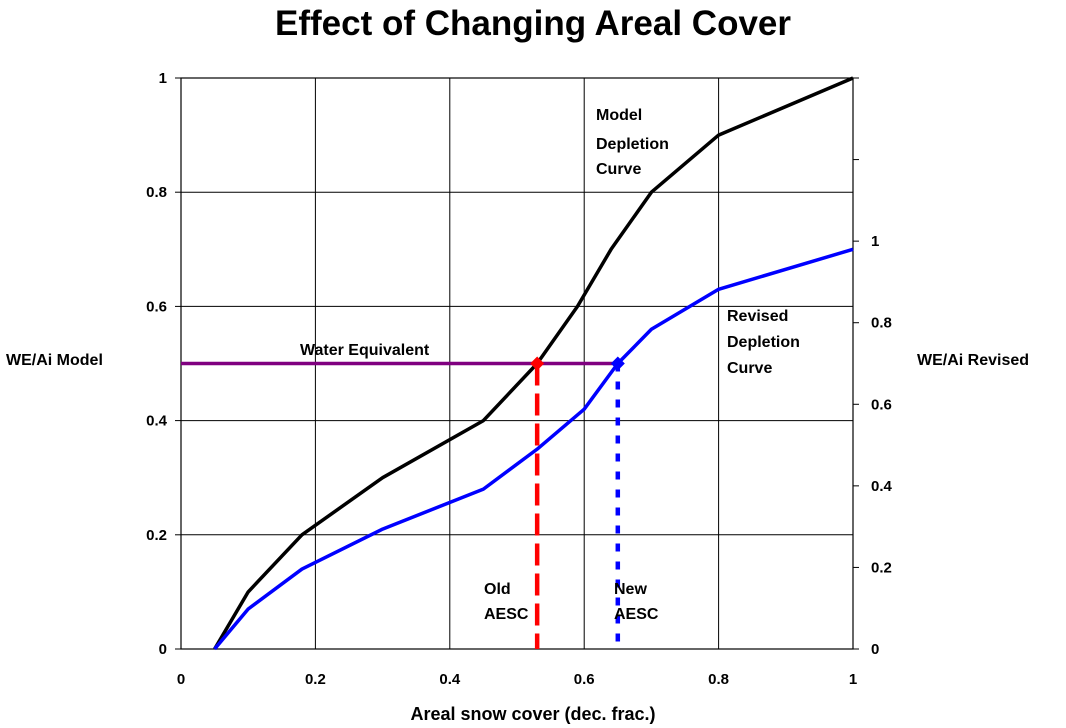 This screenshot has height=728, width=1066. Describe the element at coordinates (163, 78) in the screenshot. I see `y-left-tick-label: 1` at that location.